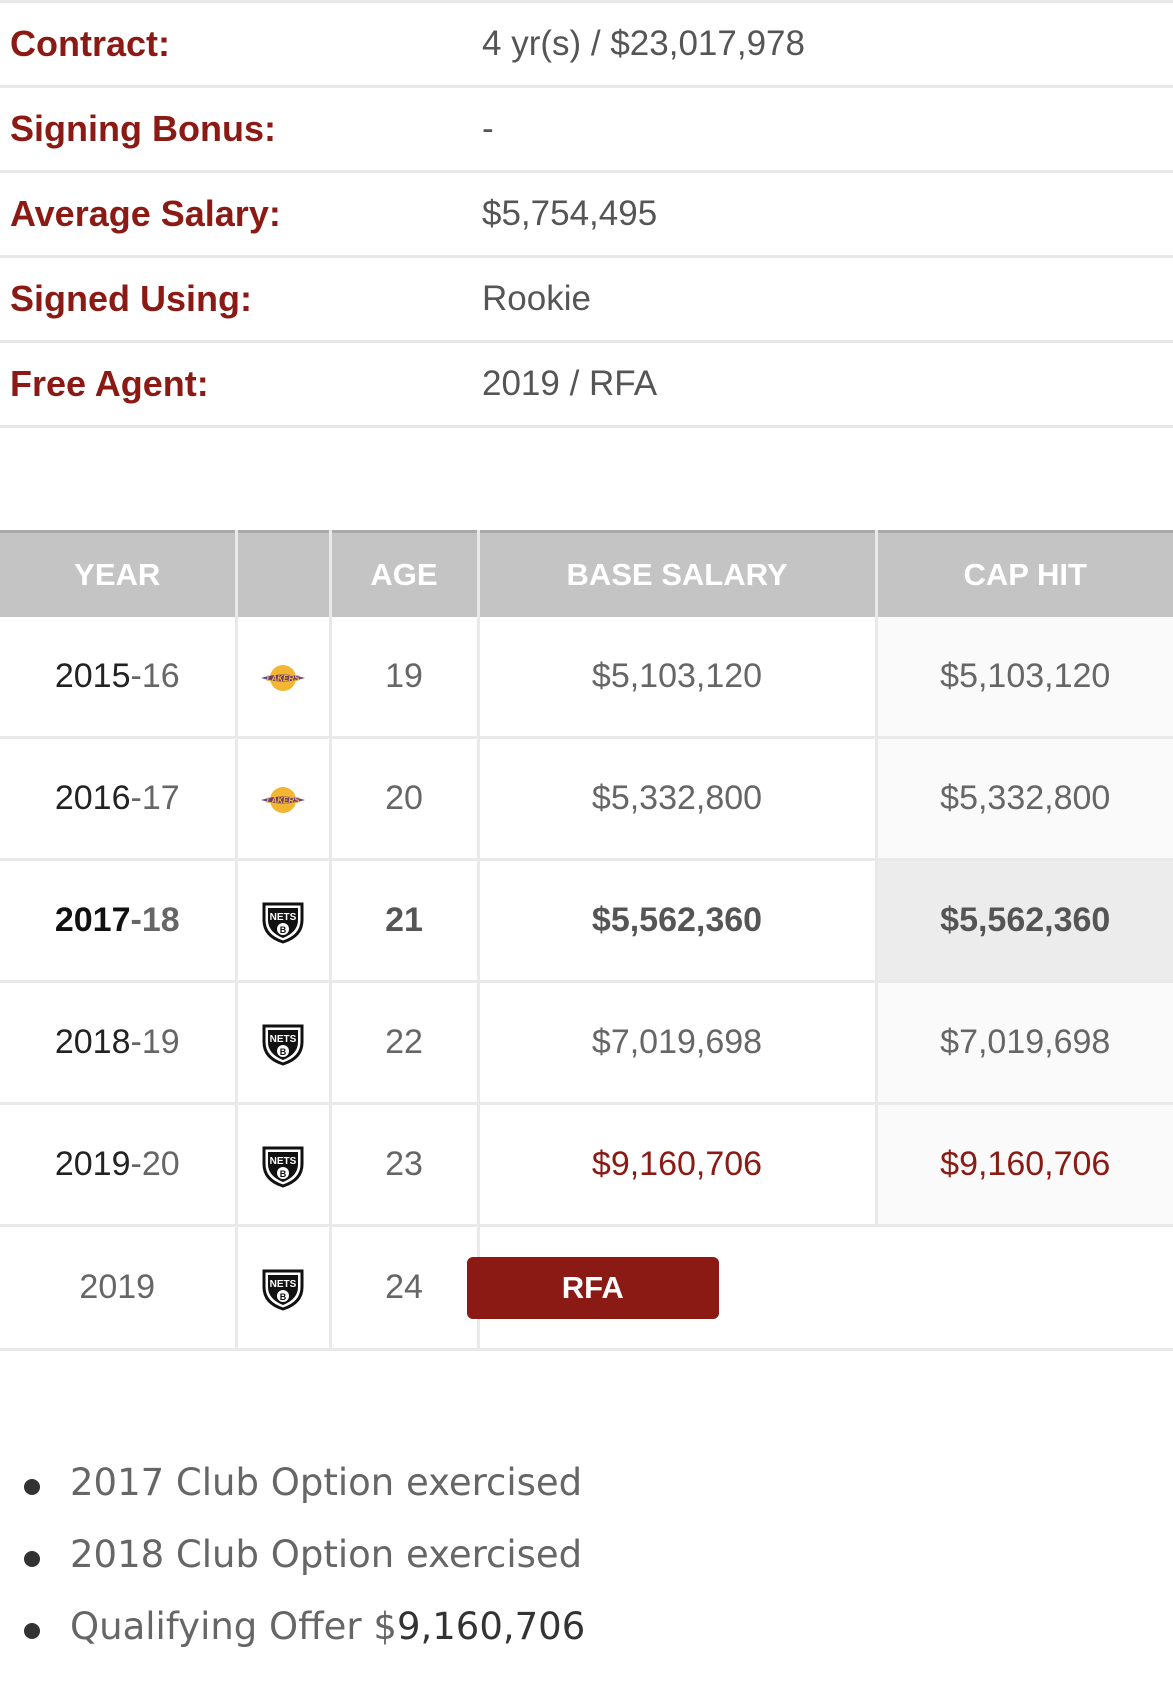  Describe the element at coordinates (405, 921) in the screenshot. I see `age-cell: 21` at that location.